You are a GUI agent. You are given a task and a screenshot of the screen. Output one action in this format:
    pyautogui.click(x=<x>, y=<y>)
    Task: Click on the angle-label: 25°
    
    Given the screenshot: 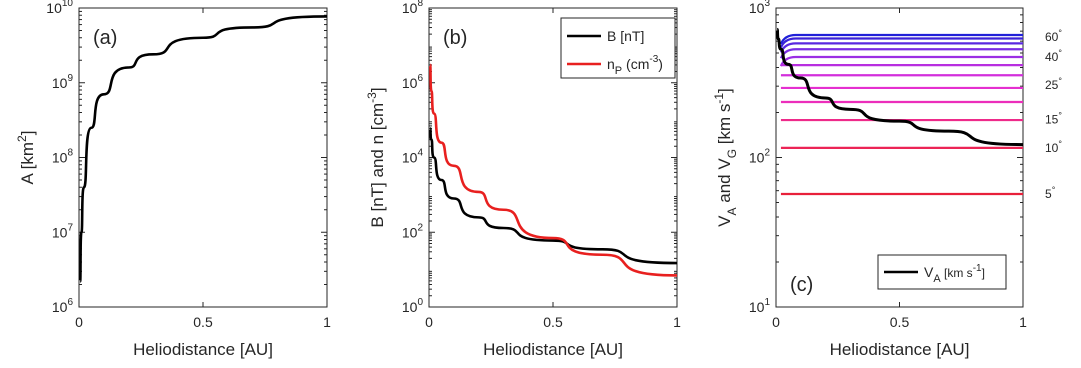 What is the action you would take?
    pyautogui.click(x=1053, y=84)
    